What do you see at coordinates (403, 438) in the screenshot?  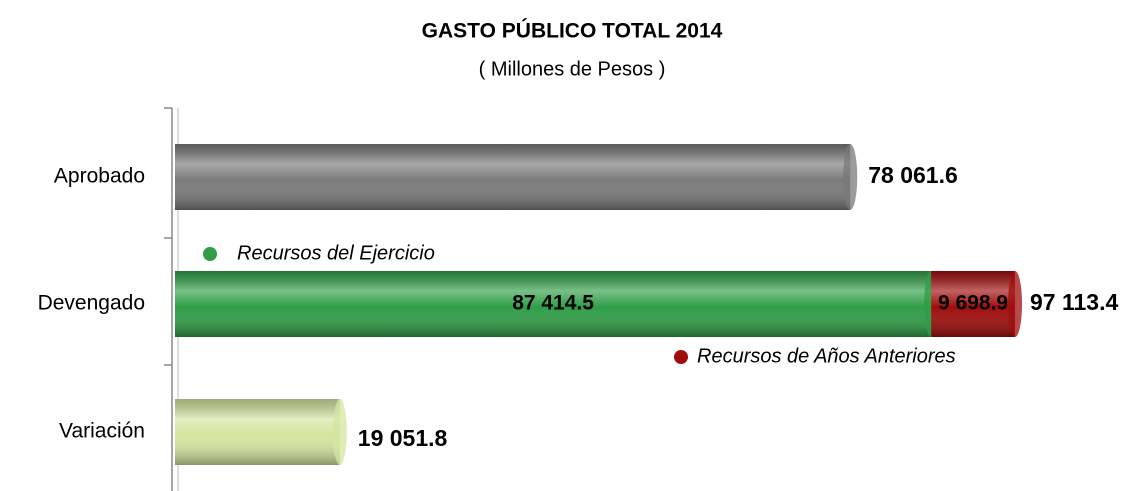 I see `value-label: 19 051.8` at bounding box center [403, 438].